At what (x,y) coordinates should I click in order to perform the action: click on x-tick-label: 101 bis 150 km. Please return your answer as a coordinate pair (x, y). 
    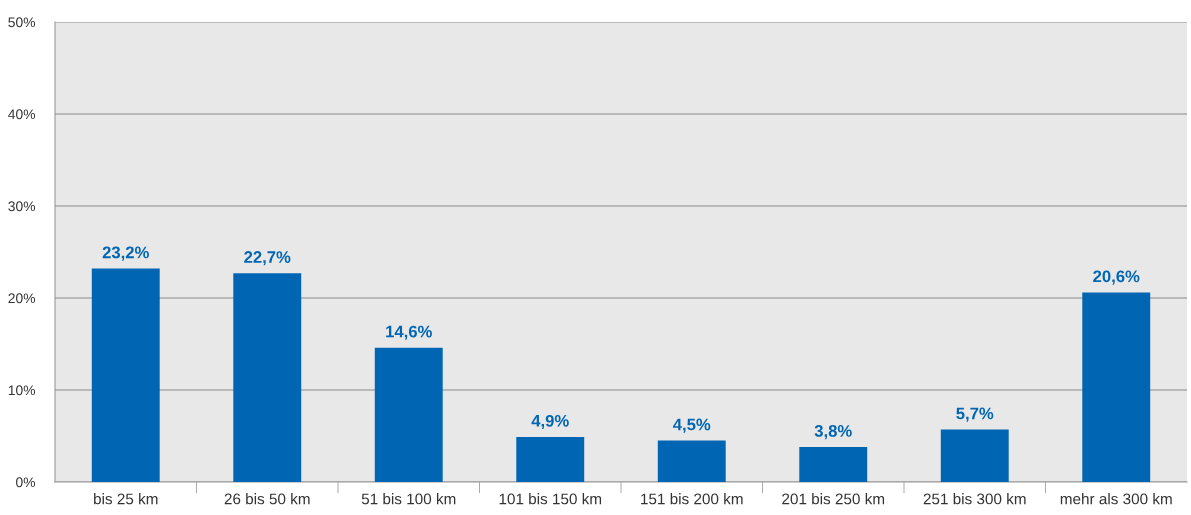
    Looking at the image, I should click on (550, 499).